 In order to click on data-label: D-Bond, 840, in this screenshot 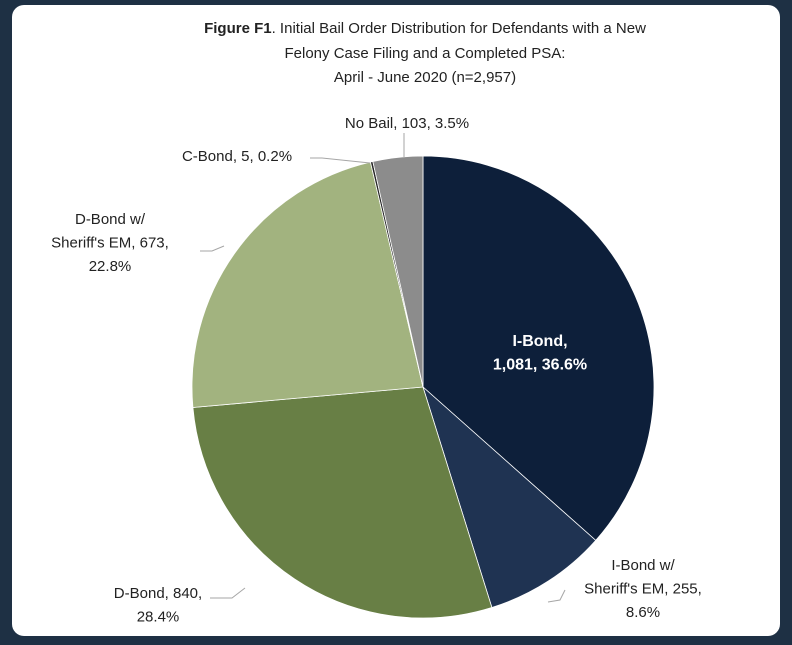, I will do `click(158, 593)`.